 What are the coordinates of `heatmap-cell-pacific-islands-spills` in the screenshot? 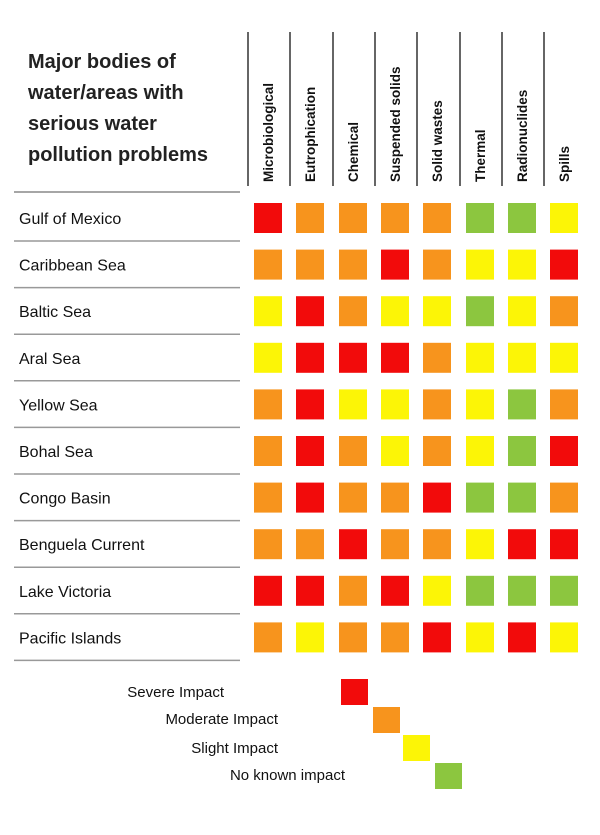 It's located at (564, 637).